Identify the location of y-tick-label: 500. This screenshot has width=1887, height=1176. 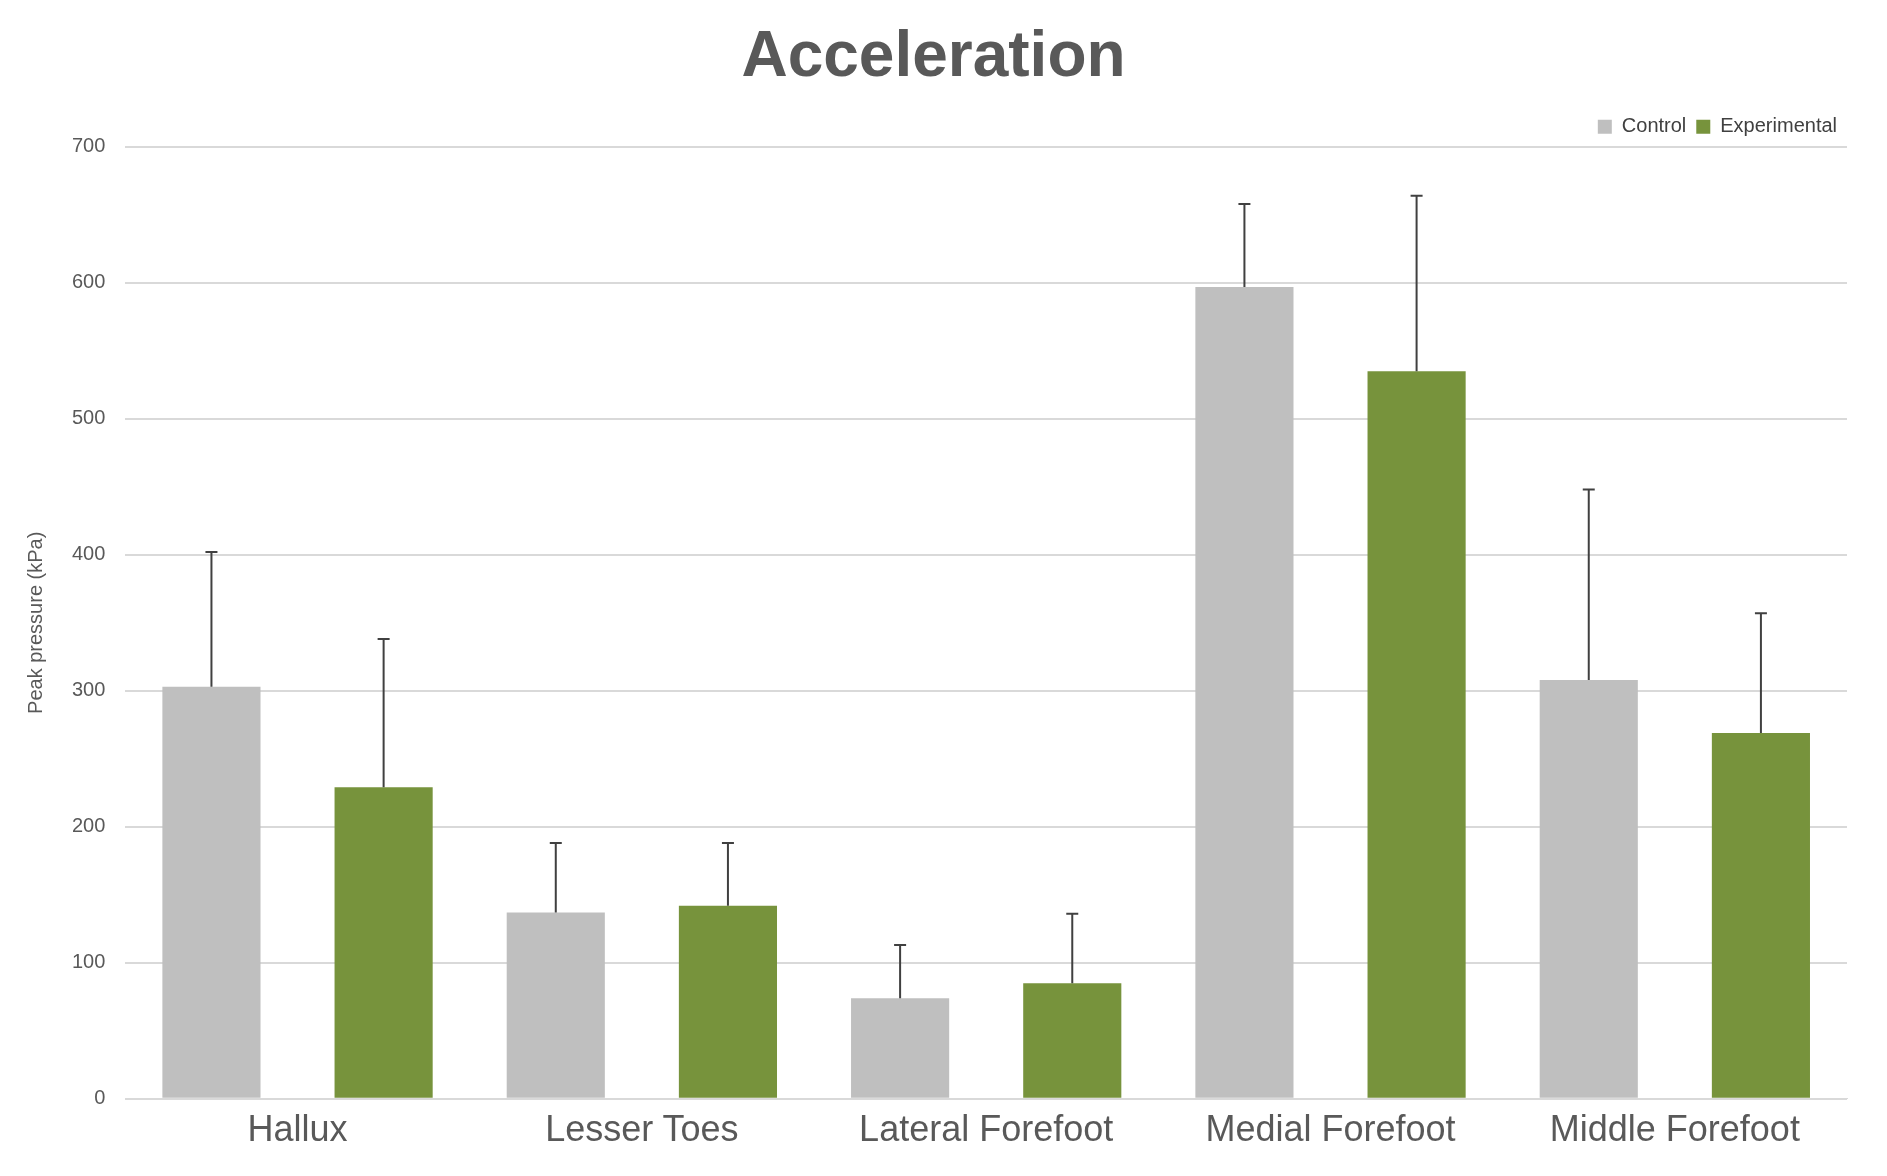
(88, 417).